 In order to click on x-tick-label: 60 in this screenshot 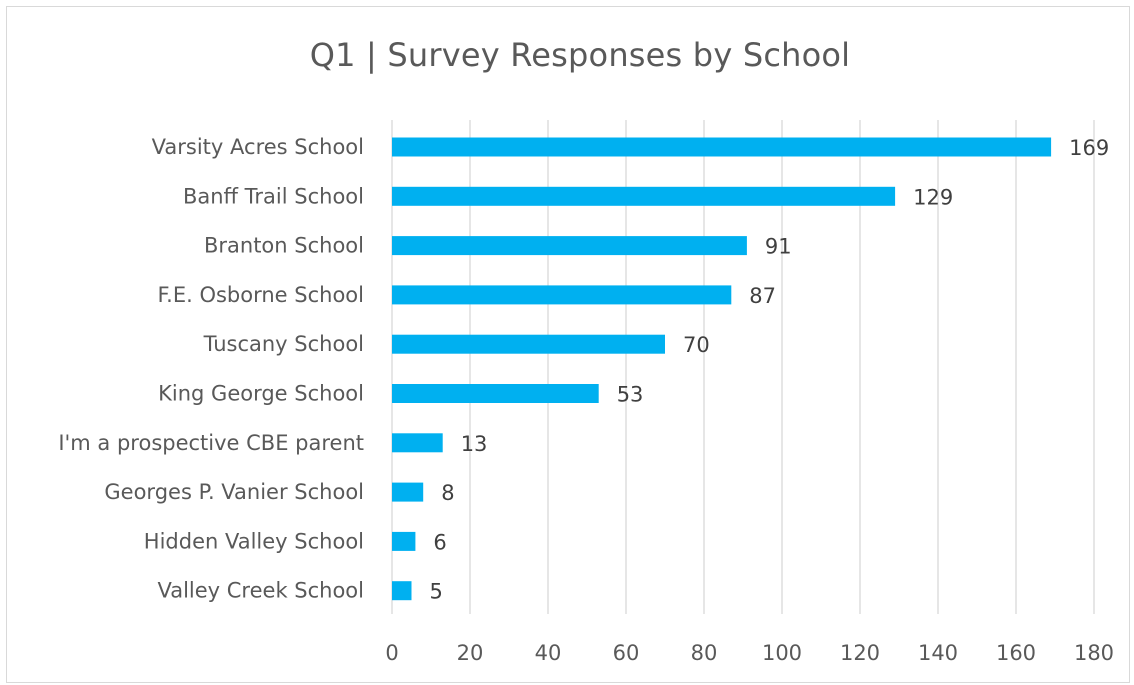, I will do `click(626, 653)`.